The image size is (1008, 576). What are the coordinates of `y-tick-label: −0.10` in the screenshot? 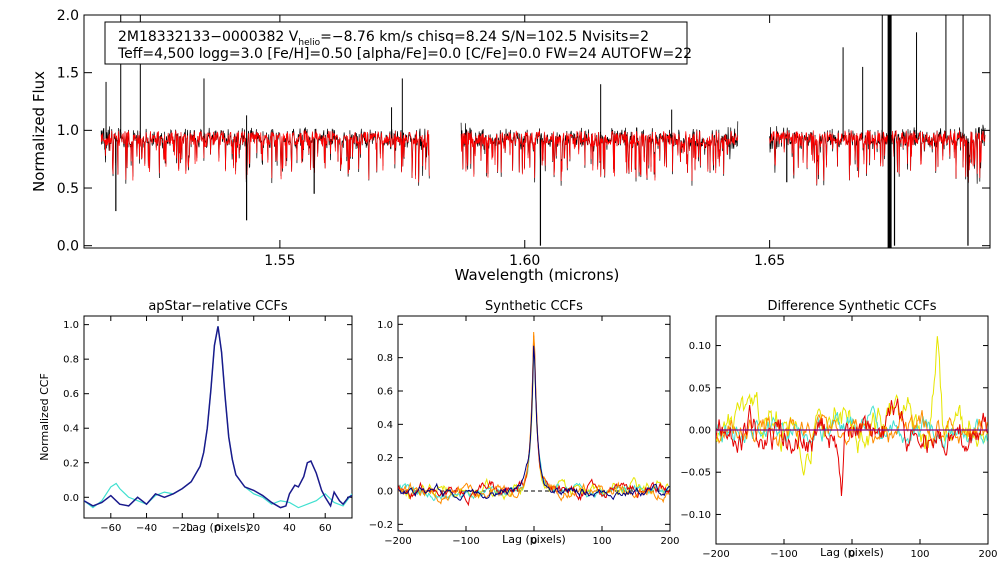 It's located at (695, 515).